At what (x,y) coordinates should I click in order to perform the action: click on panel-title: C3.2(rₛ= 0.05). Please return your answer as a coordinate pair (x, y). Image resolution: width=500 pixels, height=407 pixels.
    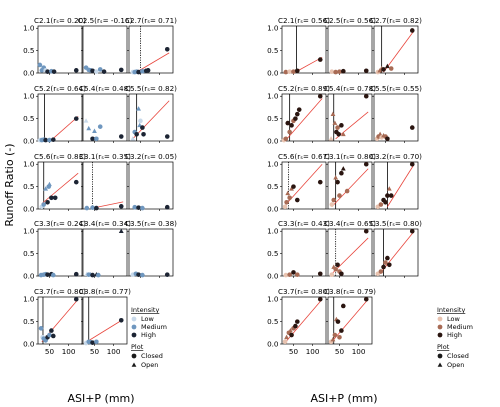
    Looking at the image, I should click on (151, 156).